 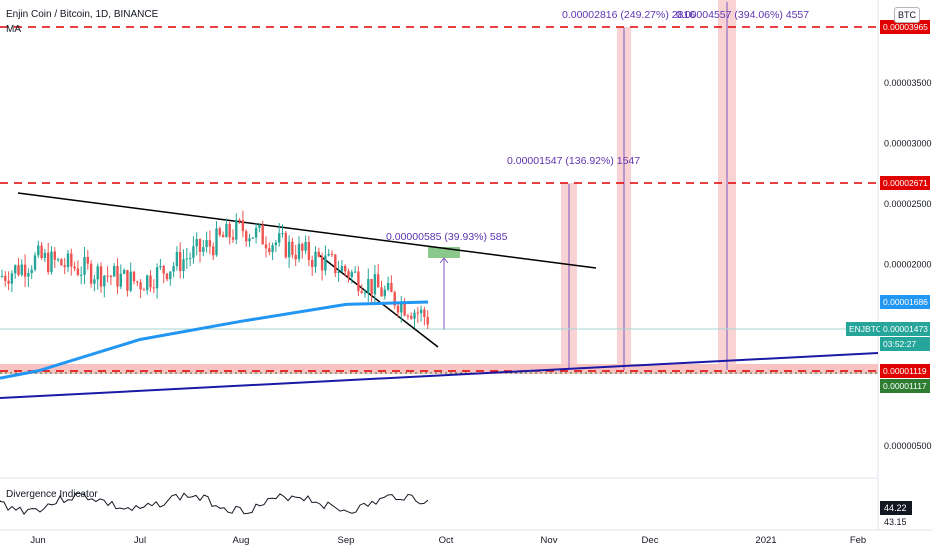 I want to click on annotation-4557: 0.00004557 (394.06%) 4557, so click(x=742, y=15).